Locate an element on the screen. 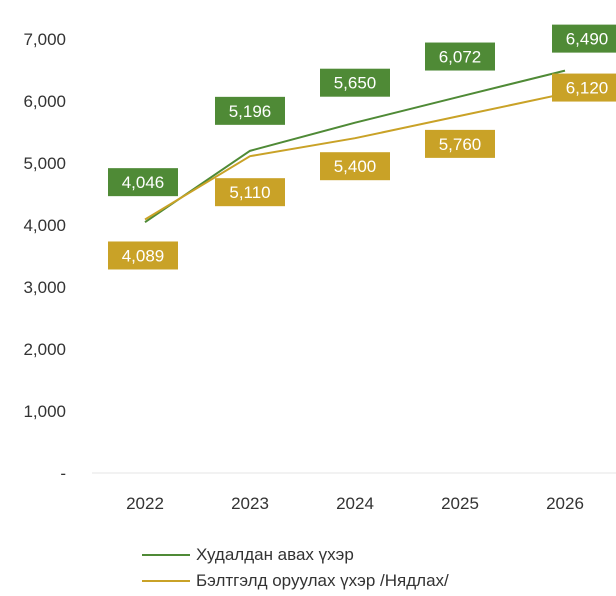  y-tick-label: 7,000 is located at coordinates (44, 39).